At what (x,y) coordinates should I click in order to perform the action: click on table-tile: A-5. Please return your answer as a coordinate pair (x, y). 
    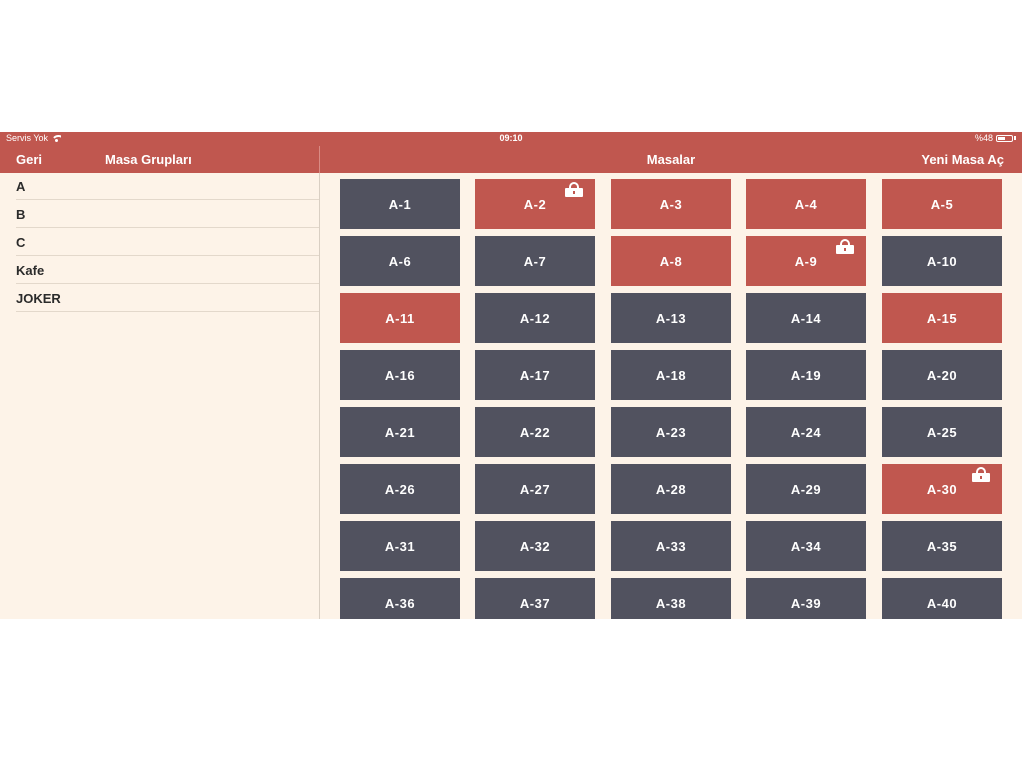
    Looking at the image, I should click on (942, 204).